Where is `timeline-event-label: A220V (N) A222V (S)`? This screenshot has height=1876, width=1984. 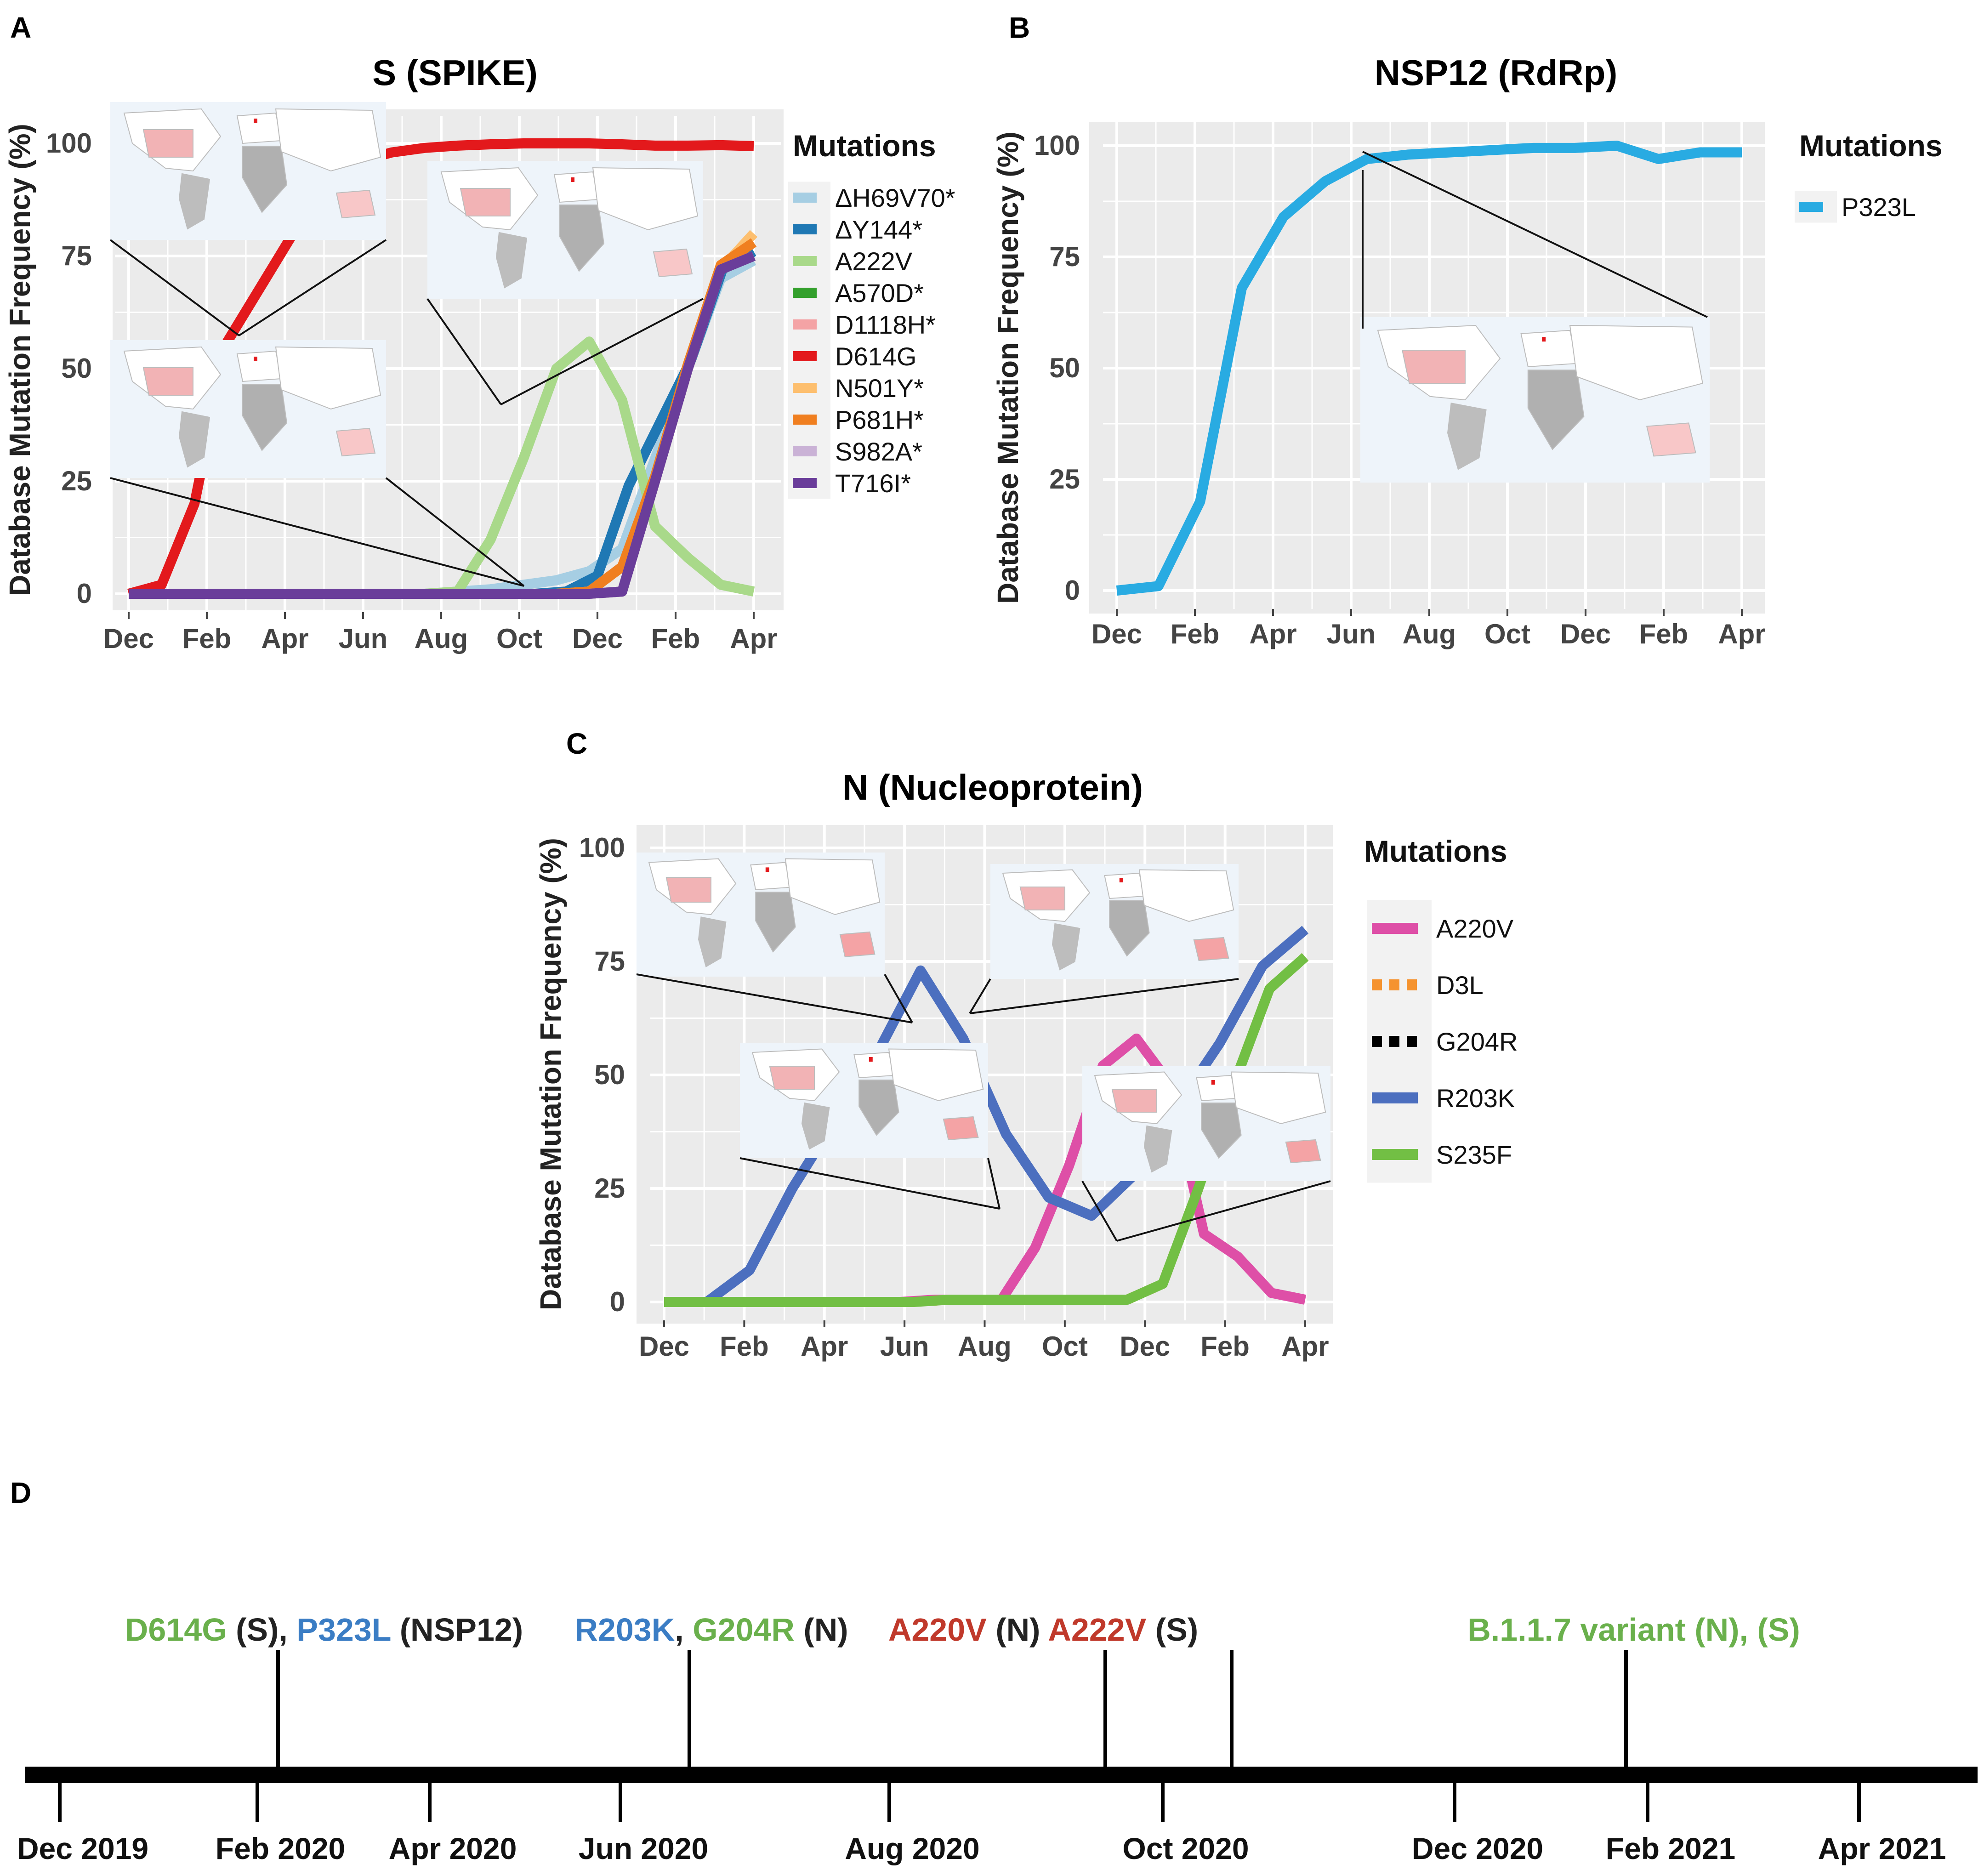 timeline-event-label: A220V (N) A222V (S) is located at coordinates (1043, 1630).